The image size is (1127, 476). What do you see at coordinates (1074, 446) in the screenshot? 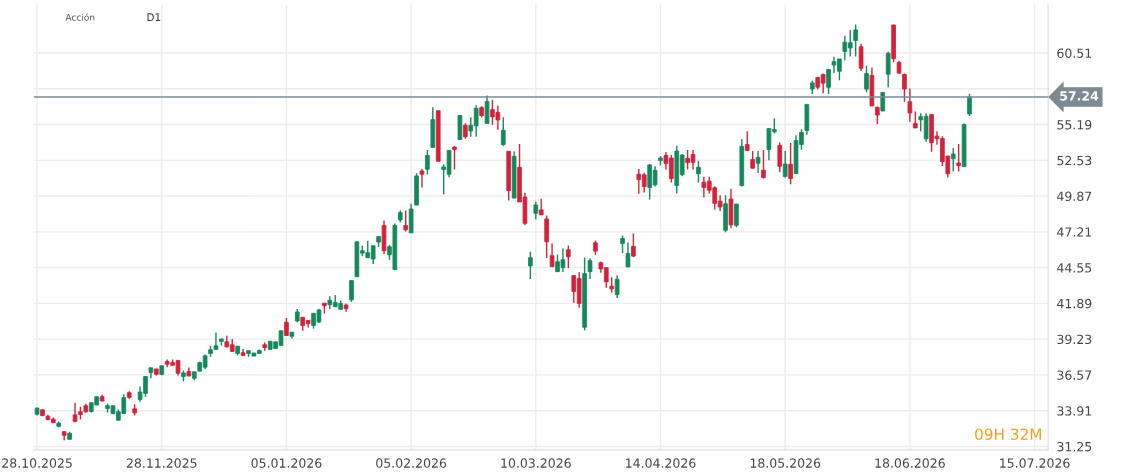
I see `y-tick-label: 31.25` at bounding box center [1074, 446].